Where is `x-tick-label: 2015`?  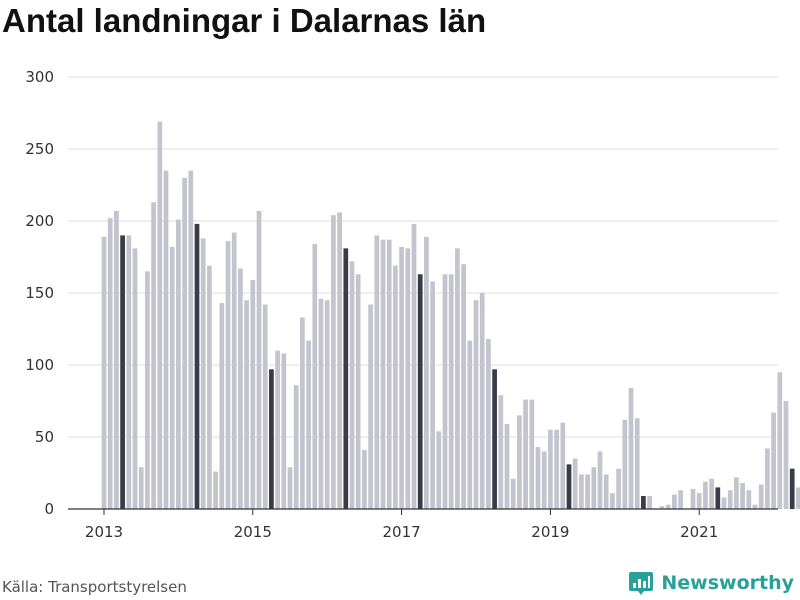
x-tick-label: 2015 is located at coordinates (253, 532).